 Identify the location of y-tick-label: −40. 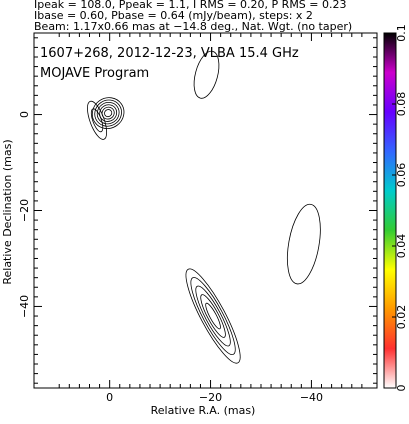
(24, 306).